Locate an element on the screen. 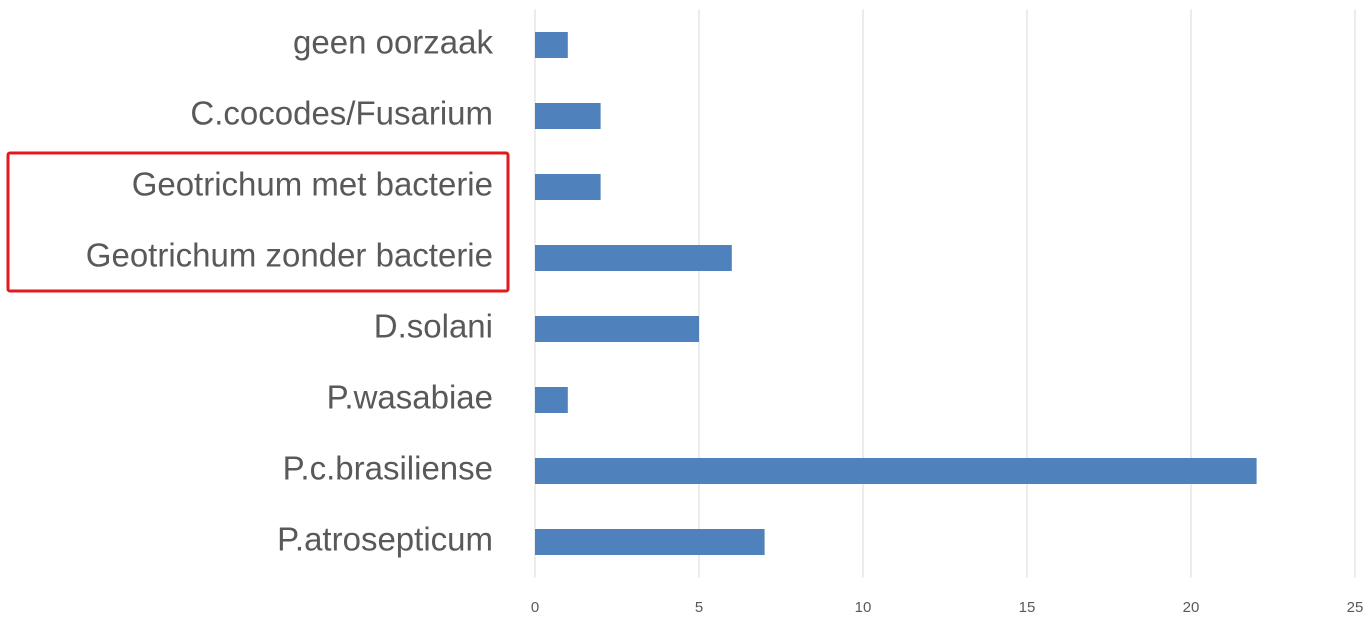  y-tick-label: D.solani is located at coordinates (433, 326).